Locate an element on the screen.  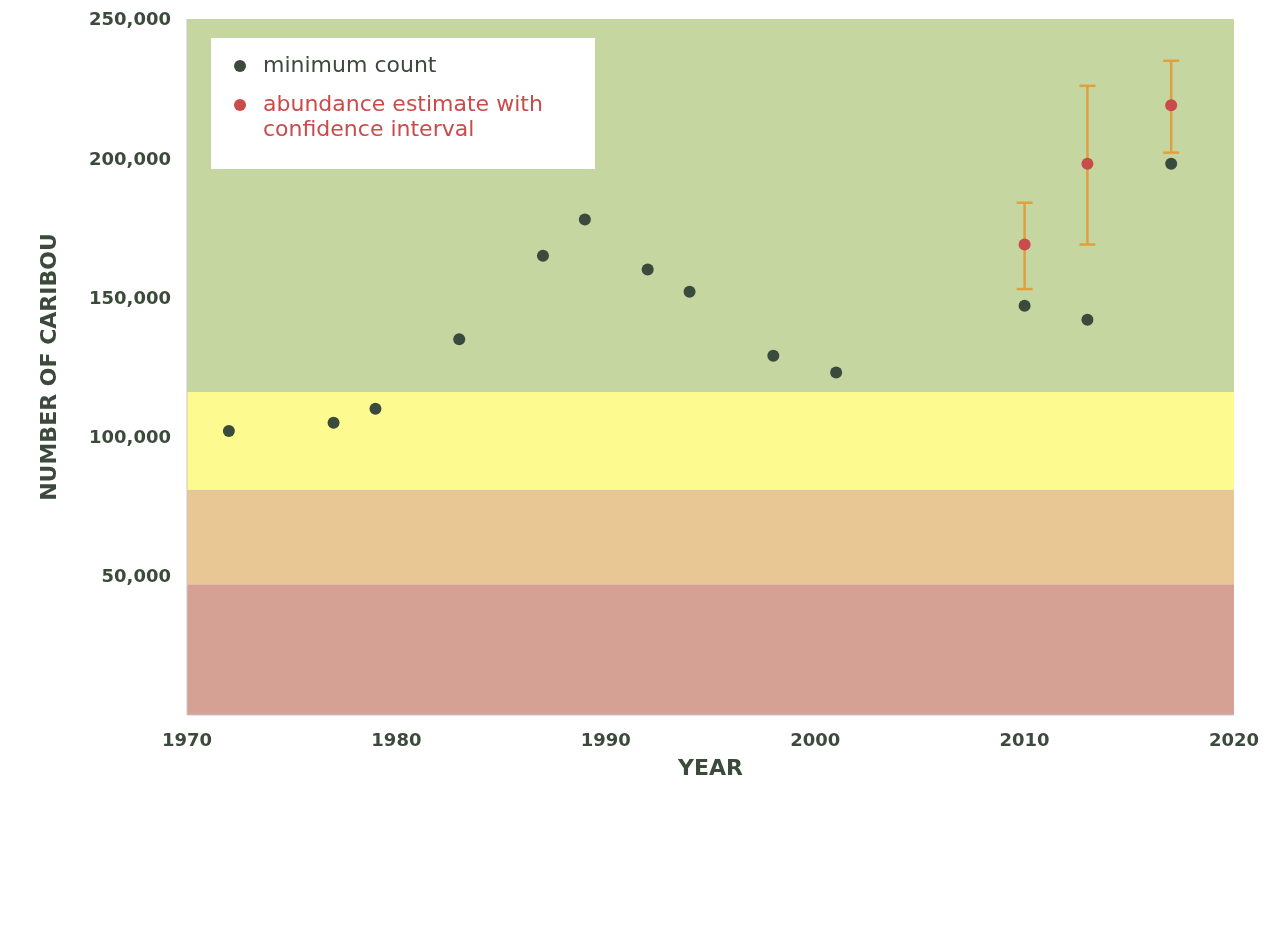
y-tick-label: 200,000 is located at coordinates (130, 158).